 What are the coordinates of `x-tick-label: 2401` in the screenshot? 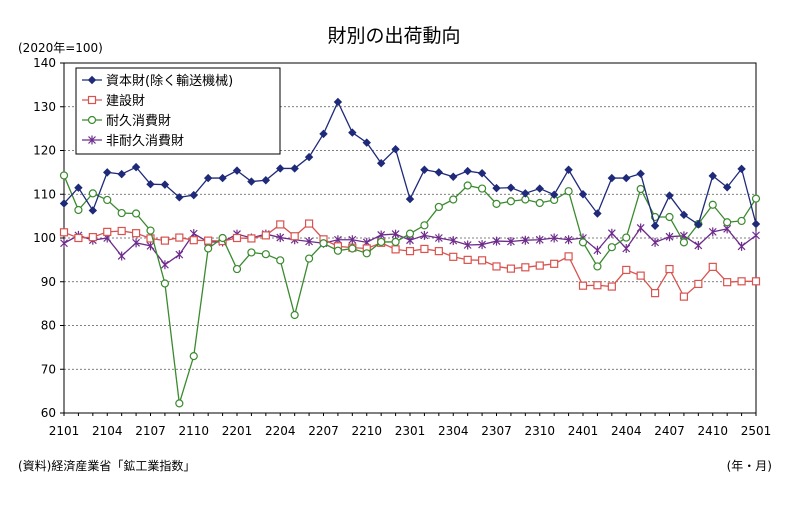 It's located at (583, 431).